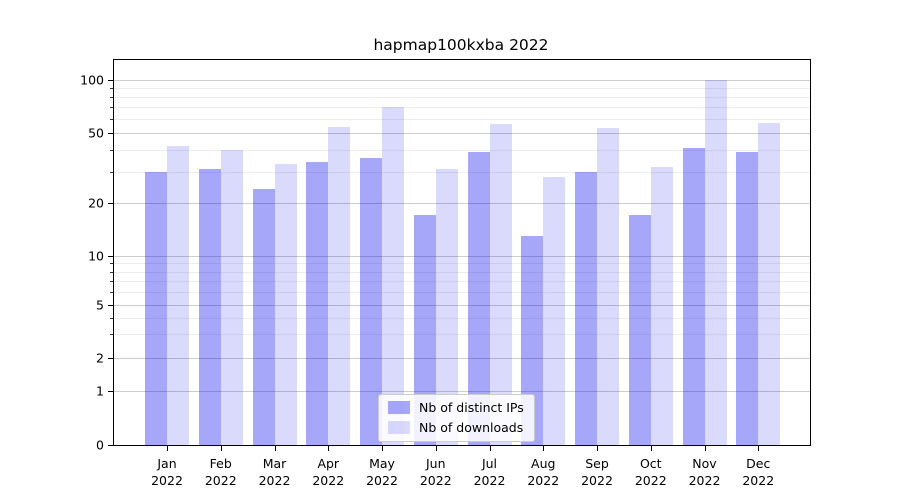 Image resolution: width=900 pixels, height=500 pixels. What do you see at coordinates (339, 285) in the screenshot?
I see `bar-apr-downloads` at bounding box center [339, 285].